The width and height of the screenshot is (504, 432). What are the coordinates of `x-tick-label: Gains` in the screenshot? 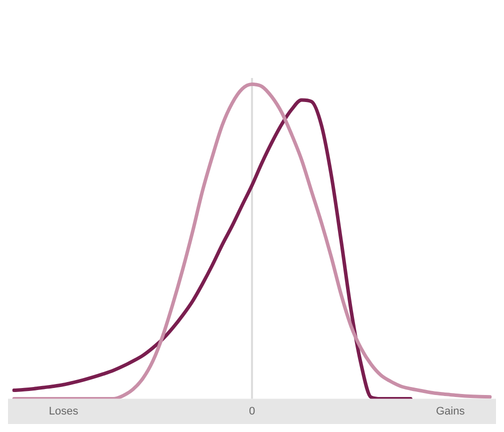 It's located at (451, 411).